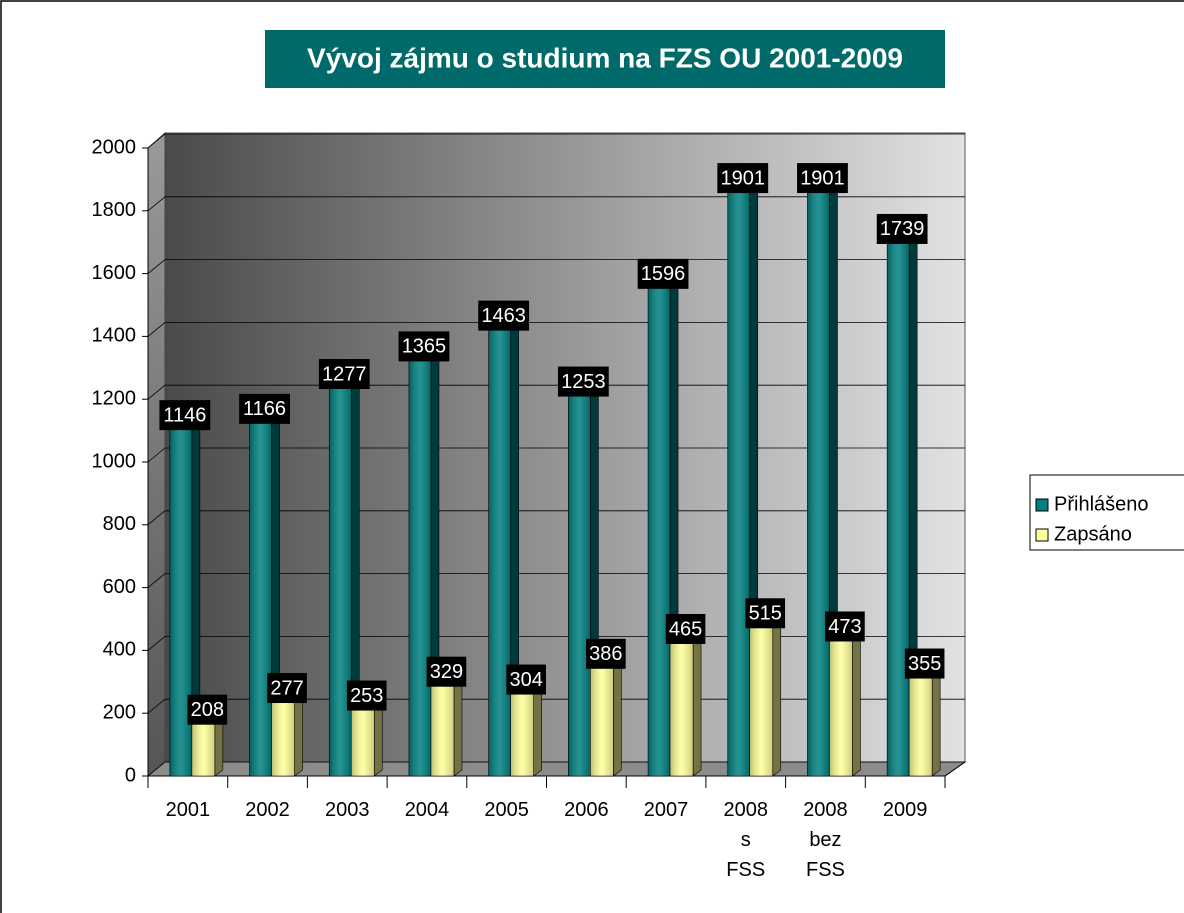 This screenshot has height=913, width=1184. I want to click on data-label: 1365, so click(424, 347).